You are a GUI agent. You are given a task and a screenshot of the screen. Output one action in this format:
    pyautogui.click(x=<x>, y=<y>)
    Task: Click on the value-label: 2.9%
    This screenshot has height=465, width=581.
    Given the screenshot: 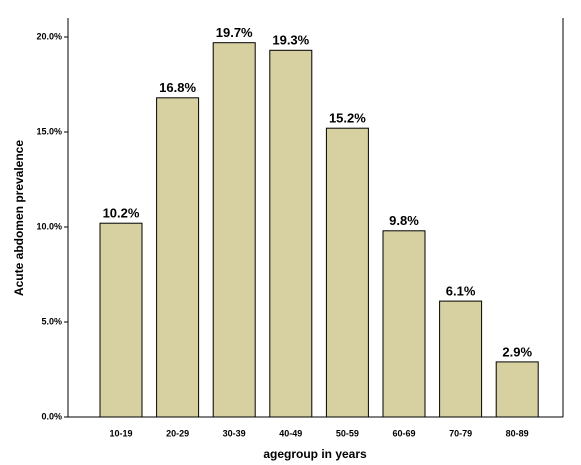 What is the action you would take?
    pyautogui.click(x=517, y=351)
    